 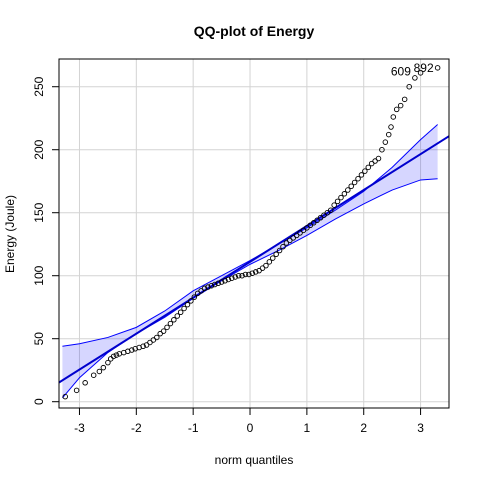 I want to click on y-axis: 0 50 100 150 200 250, so click(x=46, y=240).